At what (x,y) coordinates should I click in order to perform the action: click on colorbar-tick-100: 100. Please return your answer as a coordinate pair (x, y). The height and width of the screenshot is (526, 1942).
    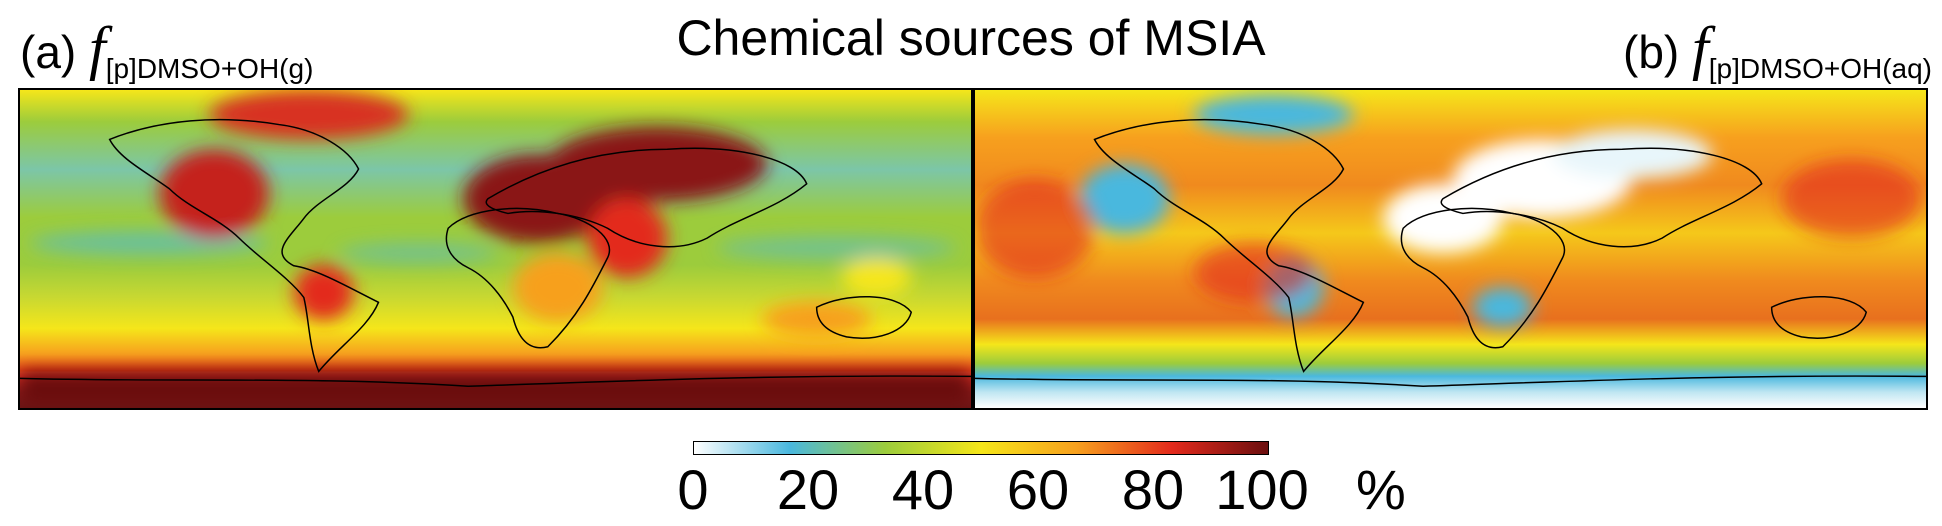
    Looking at the image, I should click on (1262, 489).